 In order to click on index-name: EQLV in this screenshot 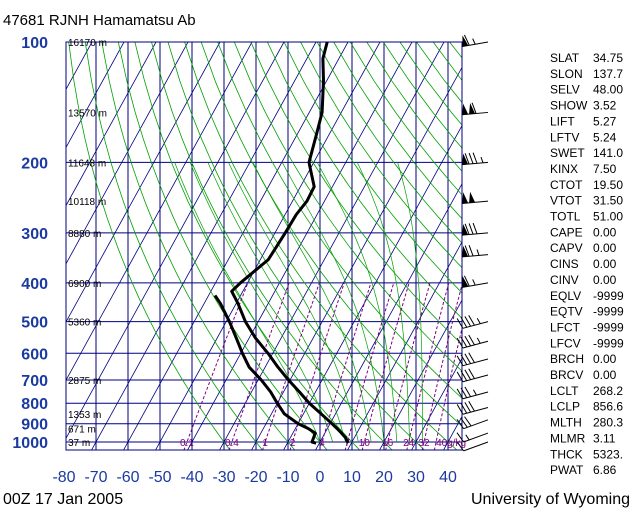, I will do `click(565, 296)`.